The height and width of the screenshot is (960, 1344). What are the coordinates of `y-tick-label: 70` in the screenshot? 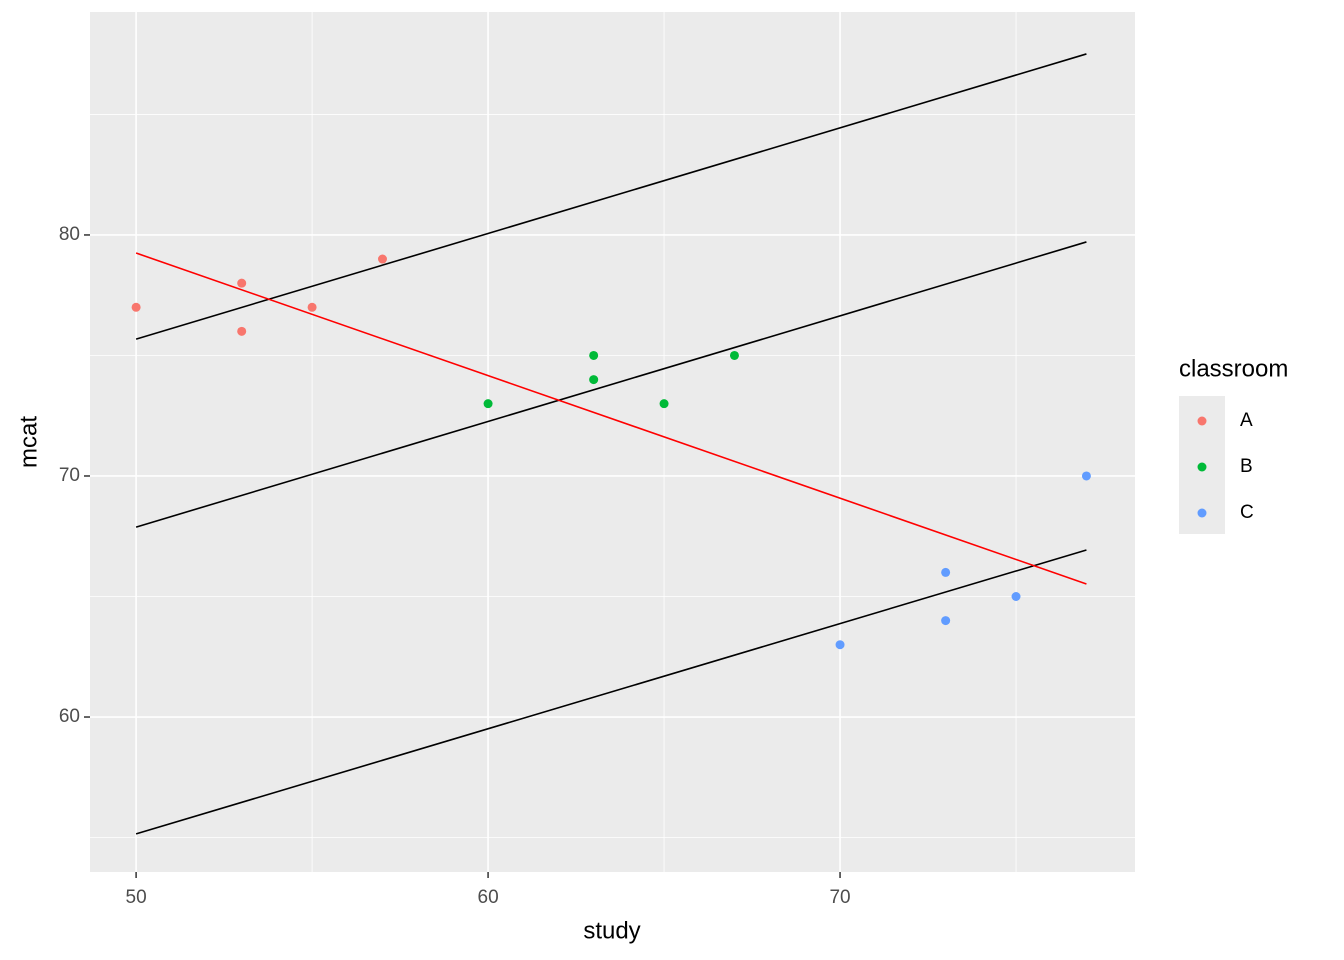 It's located at (69, 475).